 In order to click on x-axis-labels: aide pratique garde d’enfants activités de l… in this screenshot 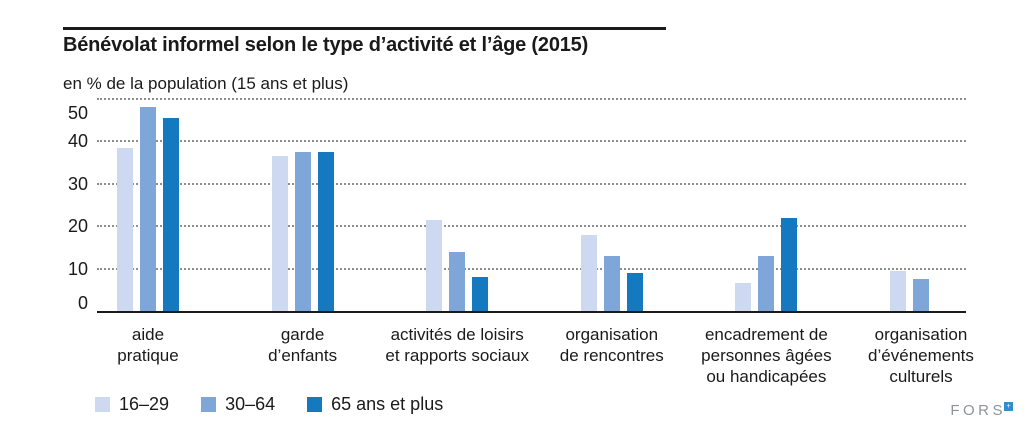, I will do `click(535, 356)`.